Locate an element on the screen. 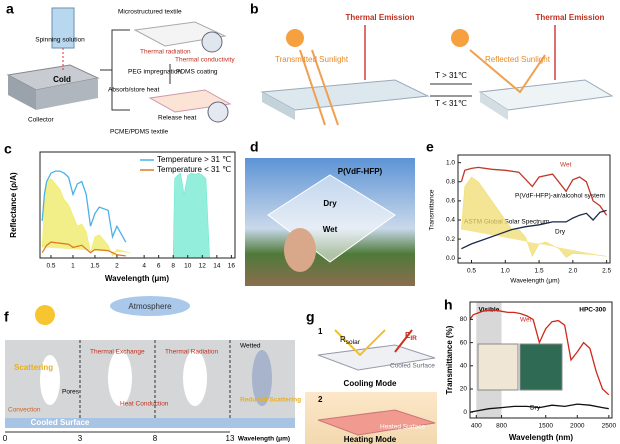 The image size is (620, 444). cold-plate-side is located at coordinates (22, 92).